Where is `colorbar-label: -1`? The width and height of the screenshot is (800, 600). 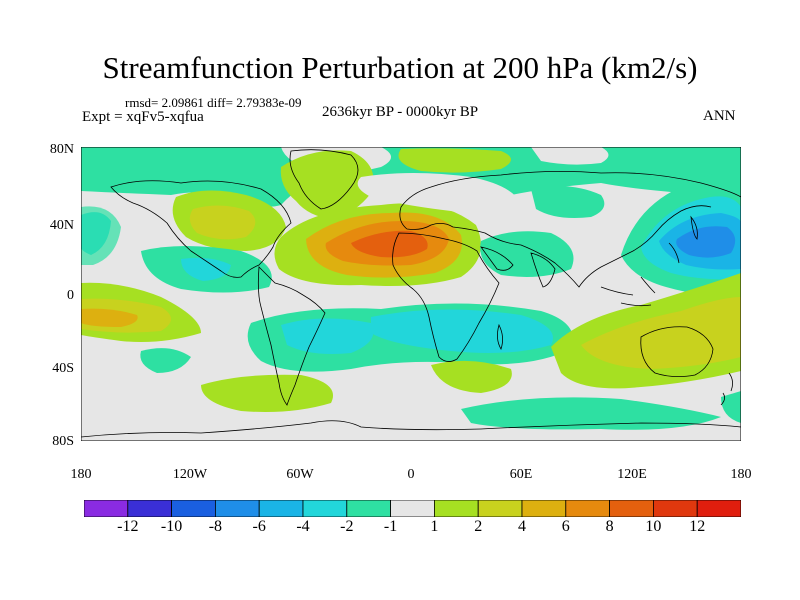
colorbar-label: -1 is located at coordinates (390, 526).